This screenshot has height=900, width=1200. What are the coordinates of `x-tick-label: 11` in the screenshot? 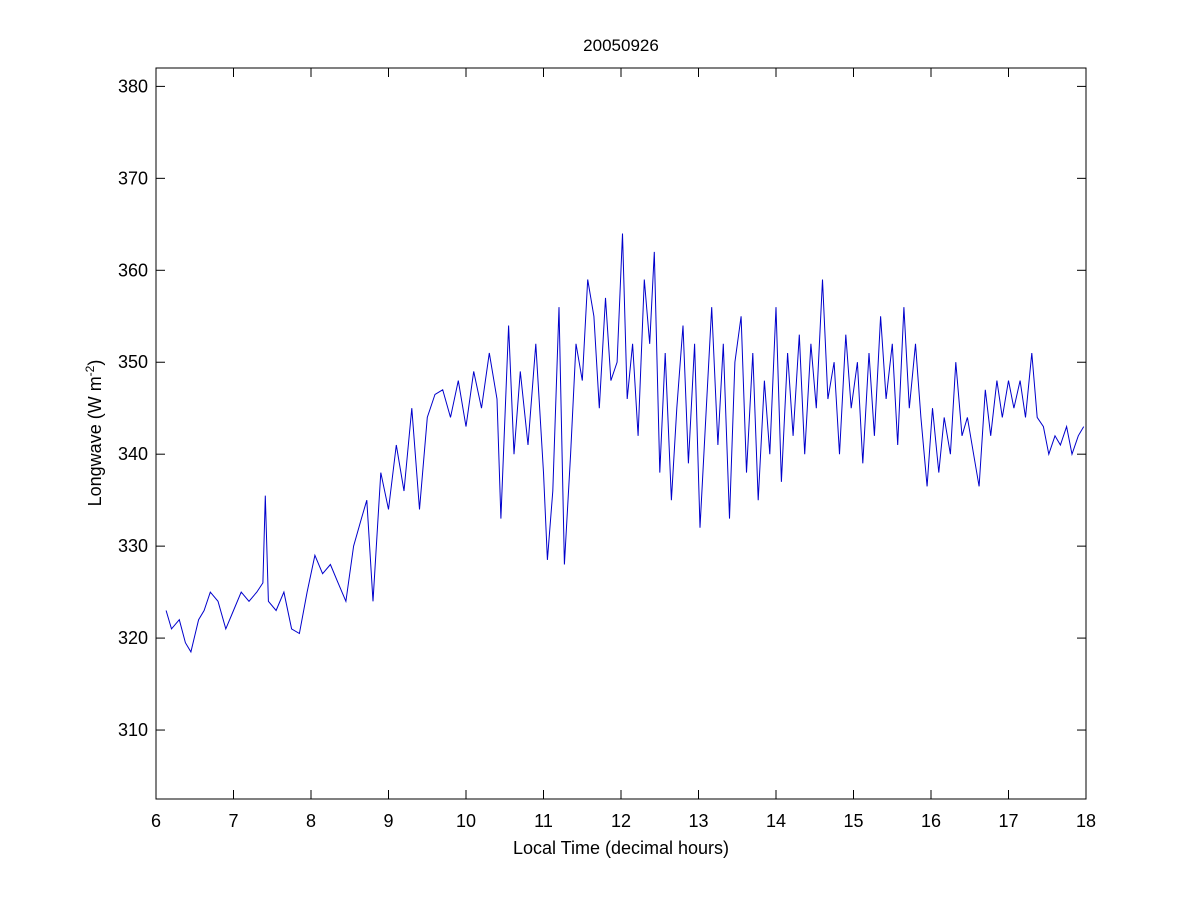 It's located at (543, 821).